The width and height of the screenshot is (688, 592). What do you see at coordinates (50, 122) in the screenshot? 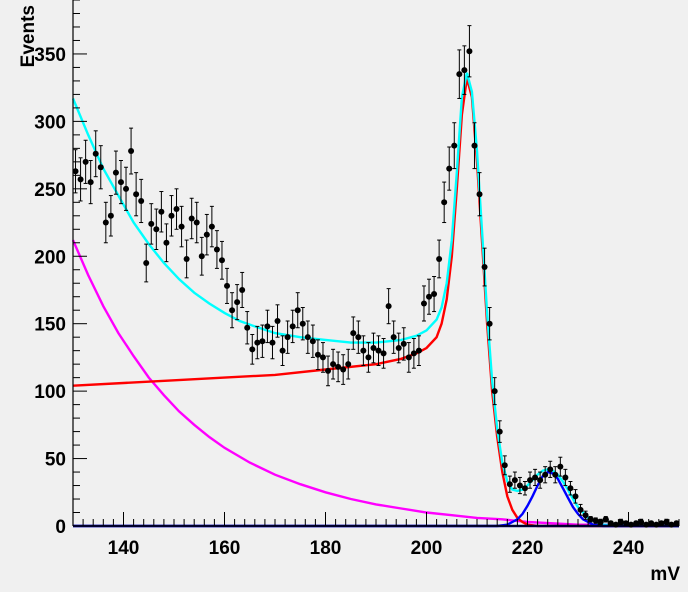
I see `y-tick-label: 300` at bounding box center [50, 122].